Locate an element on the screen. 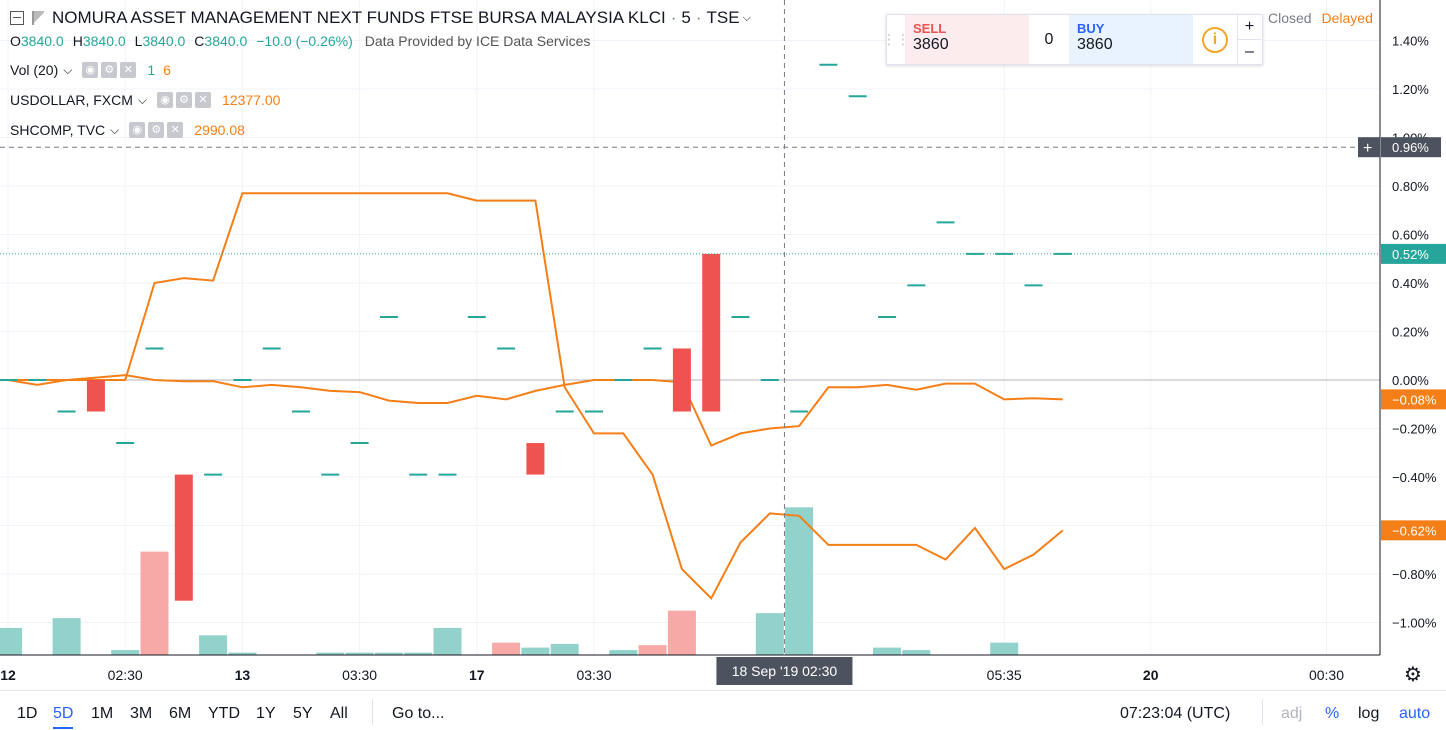  range-button-1m: 1M is located at coordinates (102, 713).